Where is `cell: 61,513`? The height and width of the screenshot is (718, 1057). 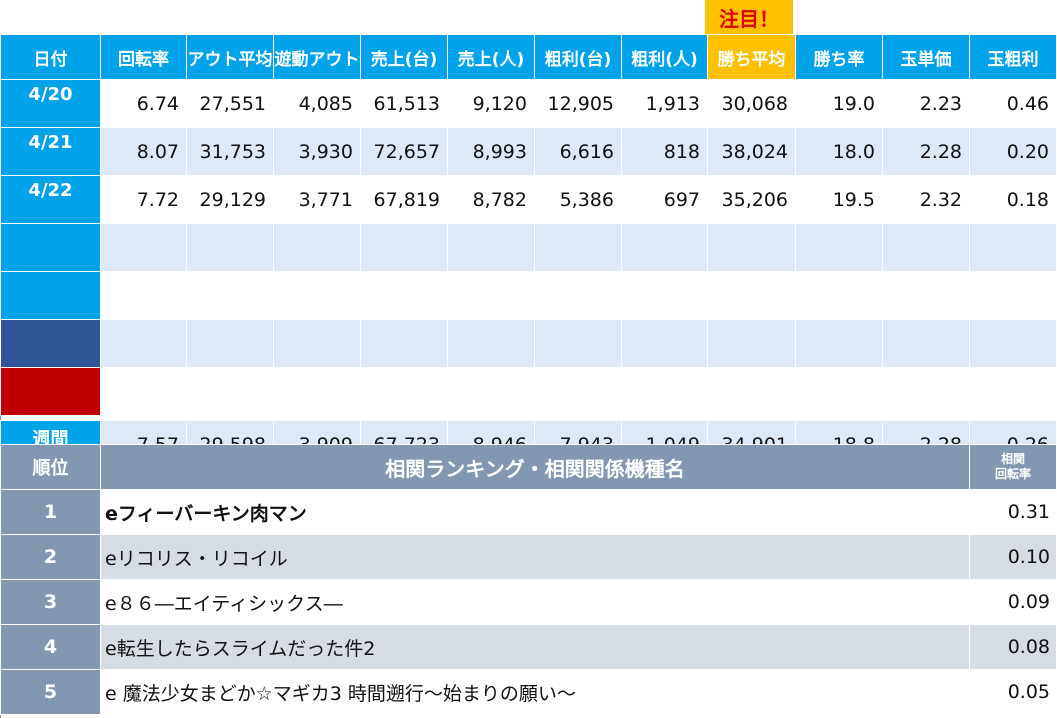
cell: 61,513 is located at coordinates (404, 103).